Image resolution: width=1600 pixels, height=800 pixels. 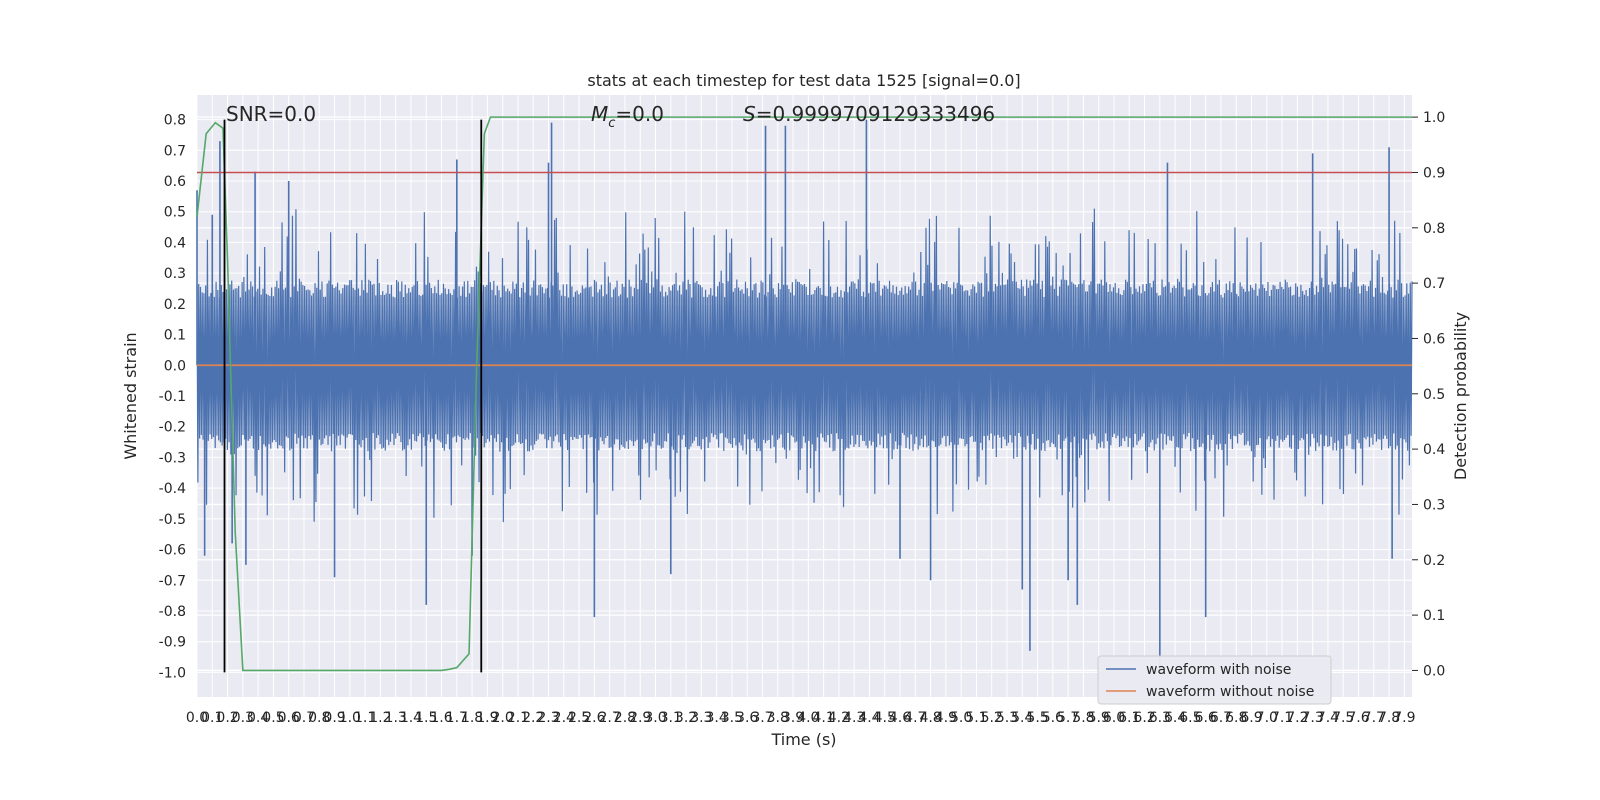 What do you see at coordinates (1230, 692) in the screenshot?
I see `legend-label-clean: waveform without noise` at bounding box center [1230, 692].